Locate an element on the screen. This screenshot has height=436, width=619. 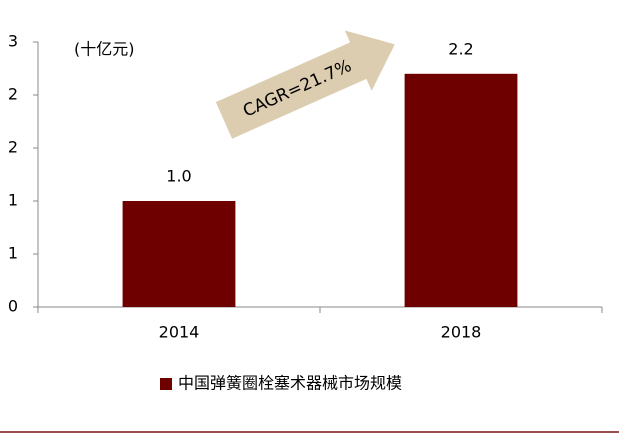
cagr-arrow: CAGR=21.7% is located at coordinates (305, 84).